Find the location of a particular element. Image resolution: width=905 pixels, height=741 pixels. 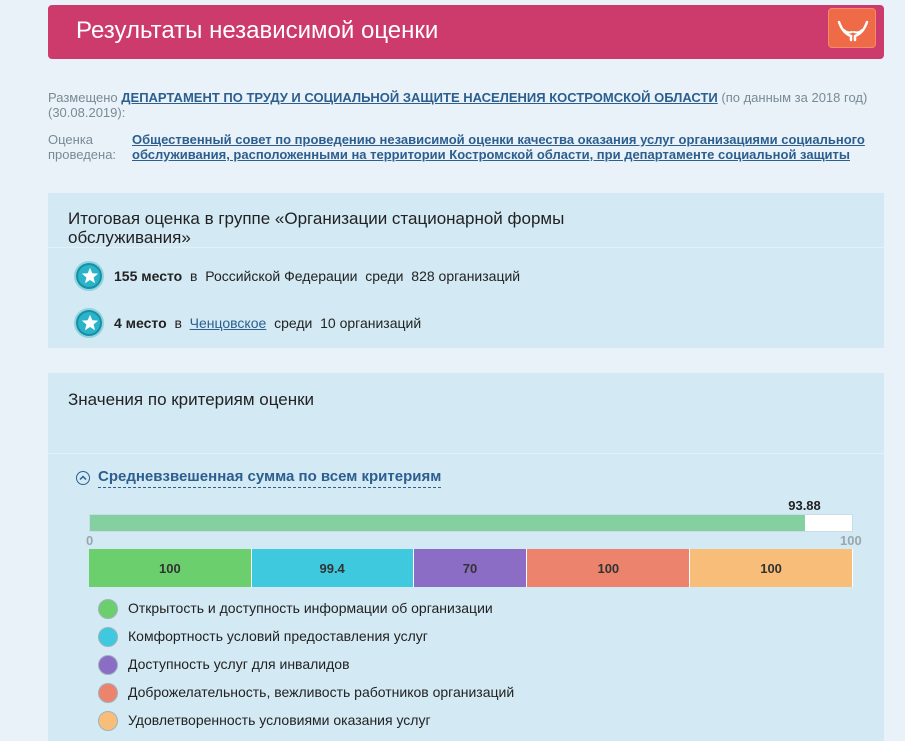

total-score-bar is located at coordinates (471, 523).